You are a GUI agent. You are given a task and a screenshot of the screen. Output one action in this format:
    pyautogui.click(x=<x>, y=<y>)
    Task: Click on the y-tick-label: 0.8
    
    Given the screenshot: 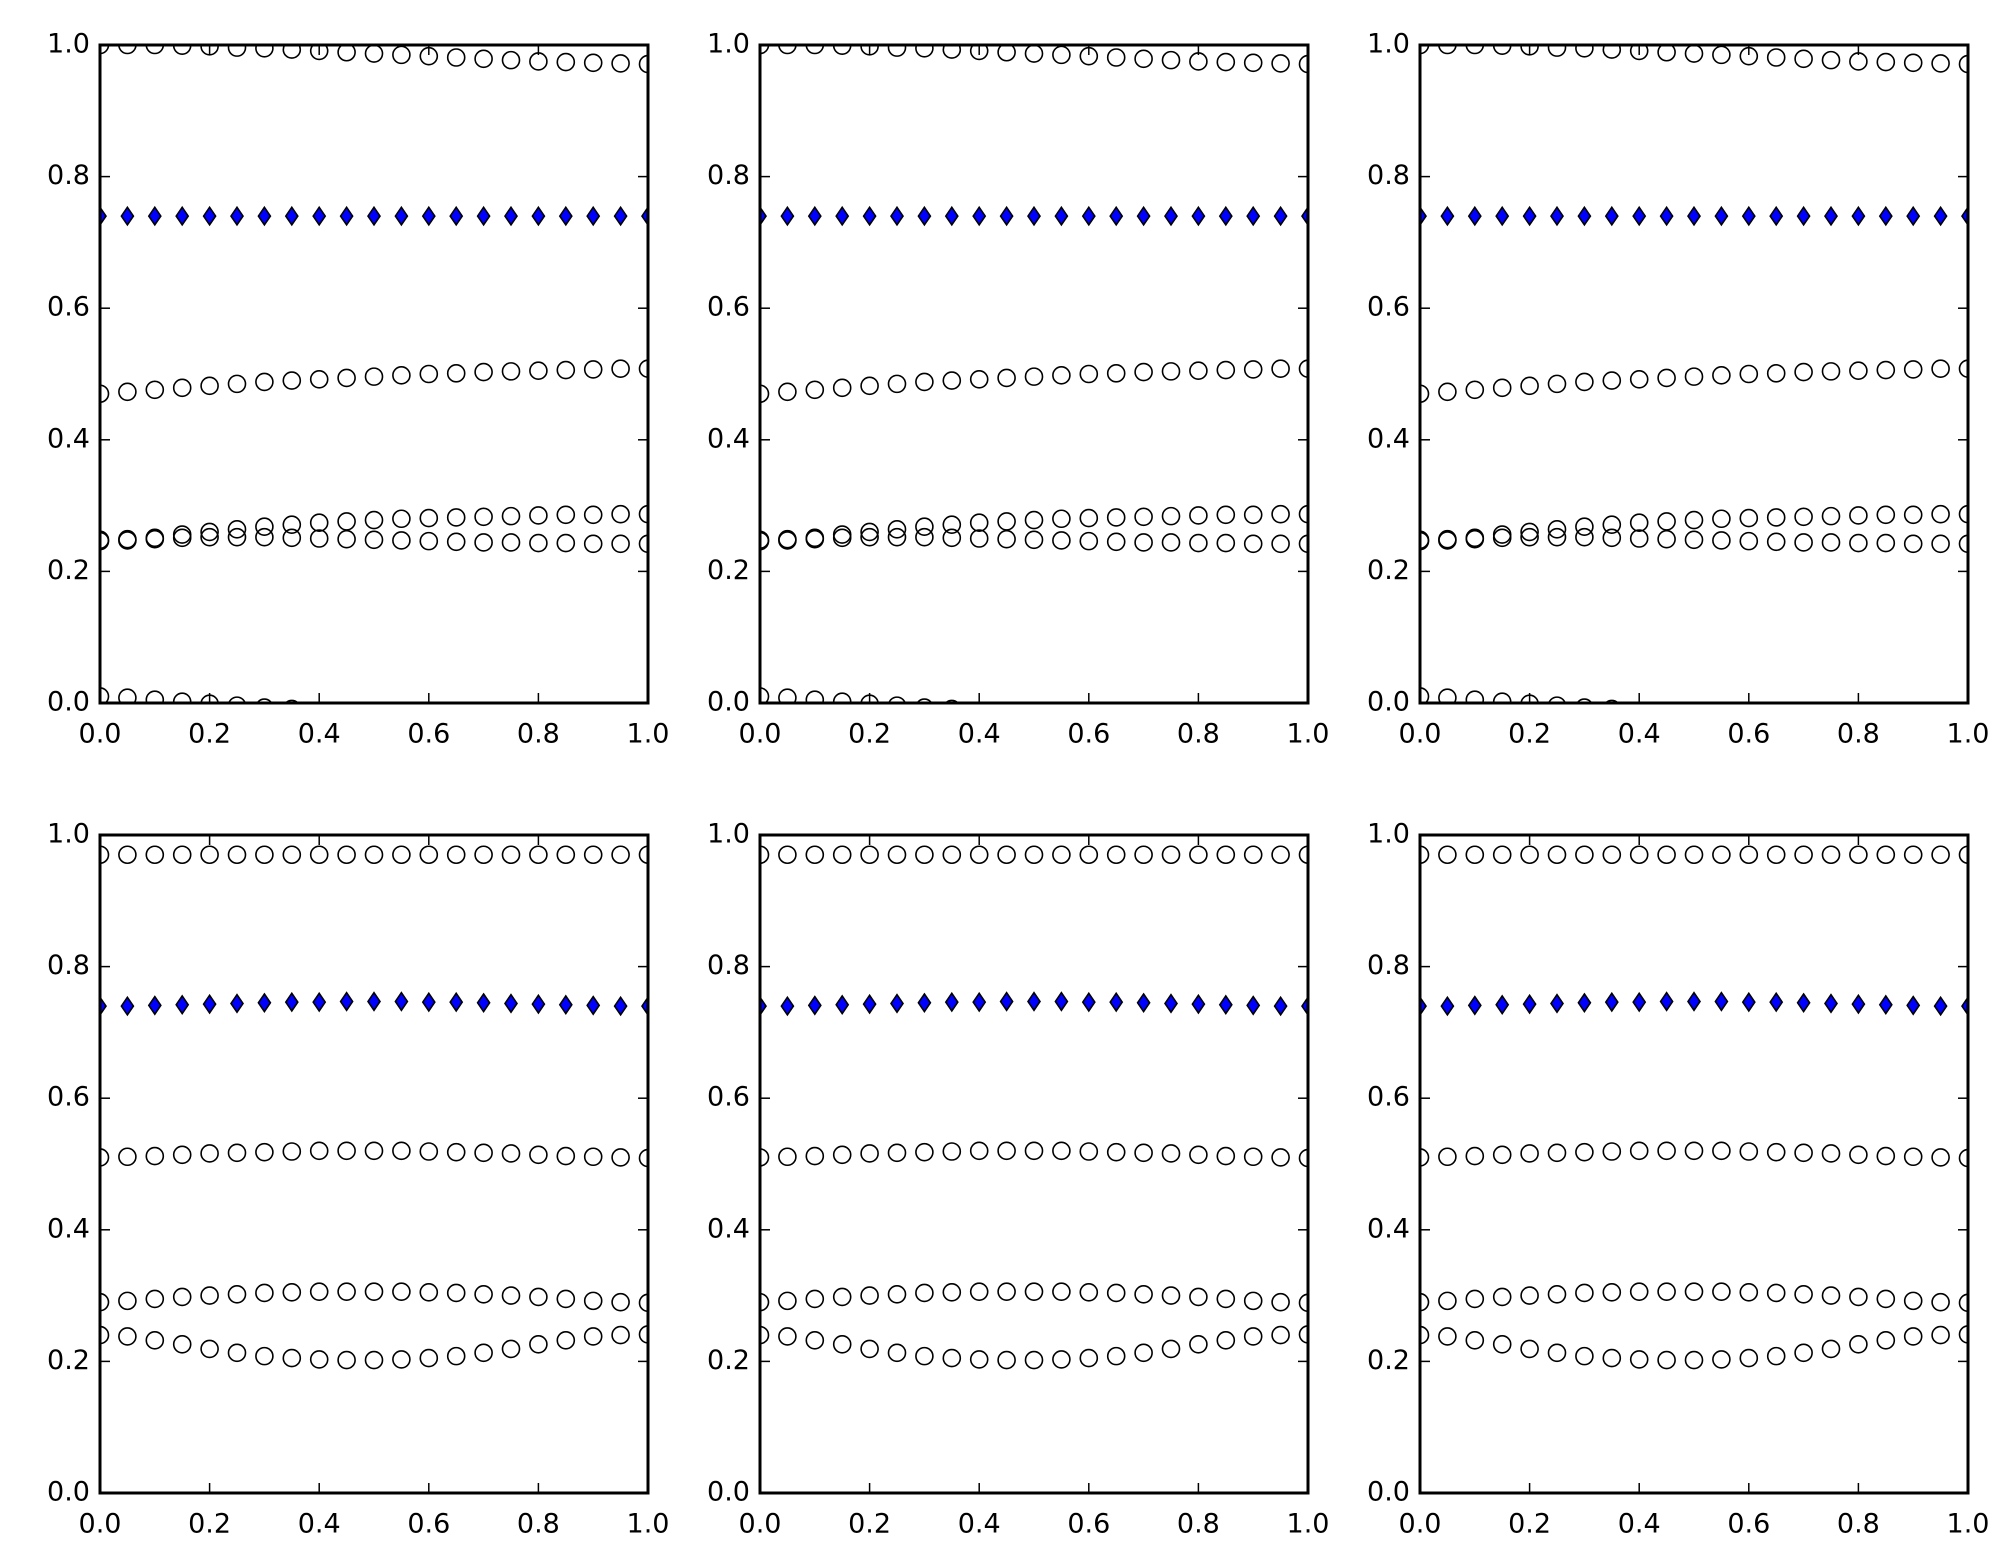 What is the action you would take?
    pyautogui.click(x=728, y=175)
    